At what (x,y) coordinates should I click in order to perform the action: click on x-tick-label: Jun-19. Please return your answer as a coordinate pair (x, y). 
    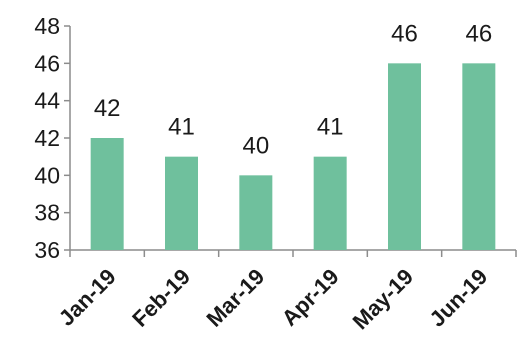
    Looking at the image, I should click on (459, 298).